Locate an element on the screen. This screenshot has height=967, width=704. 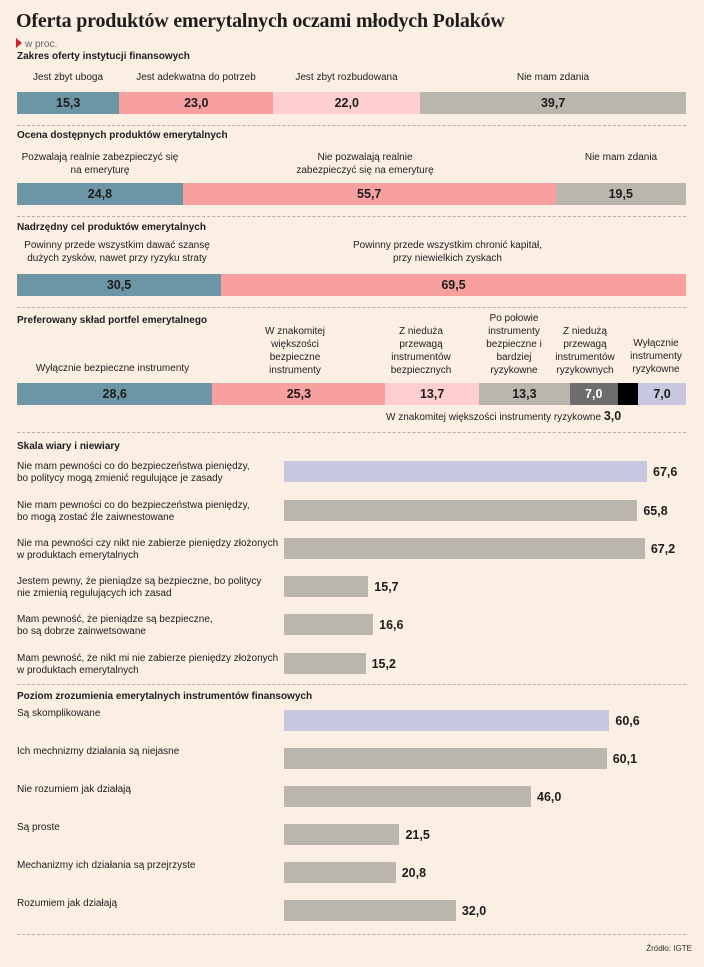
section-2-stacked-bar: 24,8 55,7 19,5 is located at coordinates (351, 194).